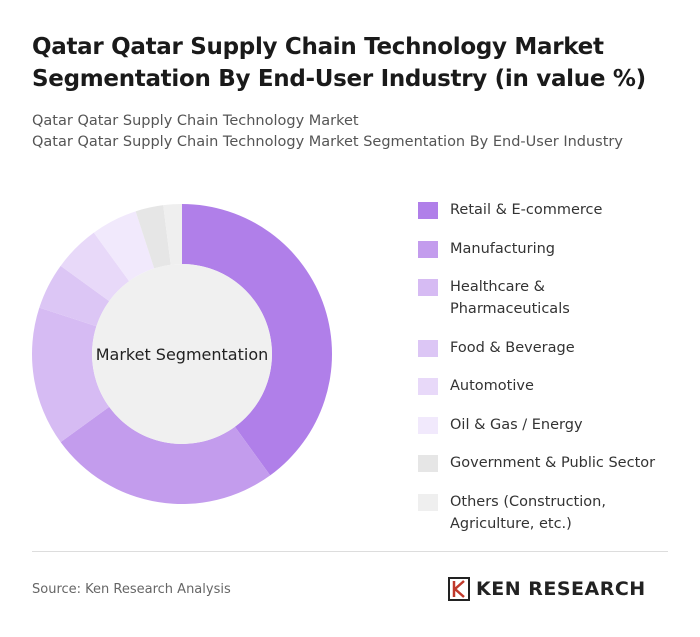 The width and height of the screenshot is (700, 637). I want to click on legend-label: Automotive, so click(492, 386).